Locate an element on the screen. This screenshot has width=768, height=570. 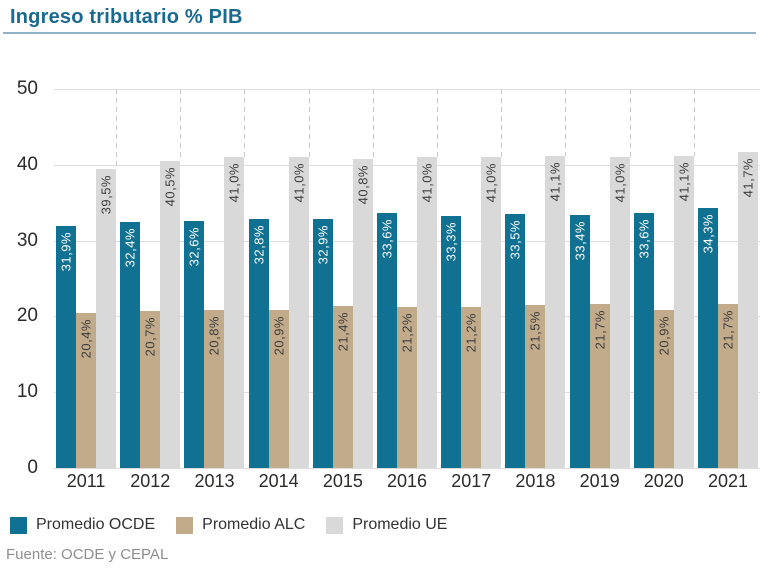
year-group-2020: 33,6% 20,9% 41,1% is located at coordinates (664, 278).